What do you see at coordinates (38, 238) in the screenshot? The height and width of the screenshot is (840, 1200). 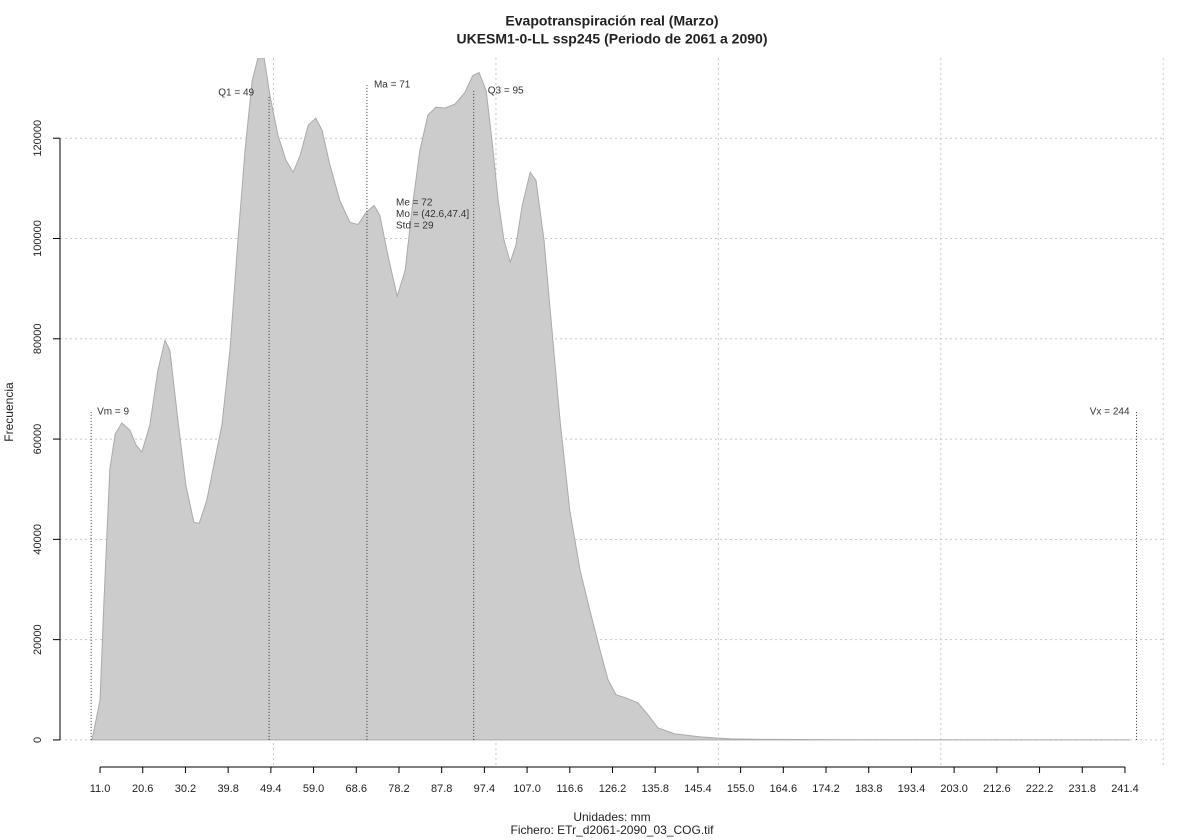 I see `y-tick-label: 100000` at bounding box center [38, 238].